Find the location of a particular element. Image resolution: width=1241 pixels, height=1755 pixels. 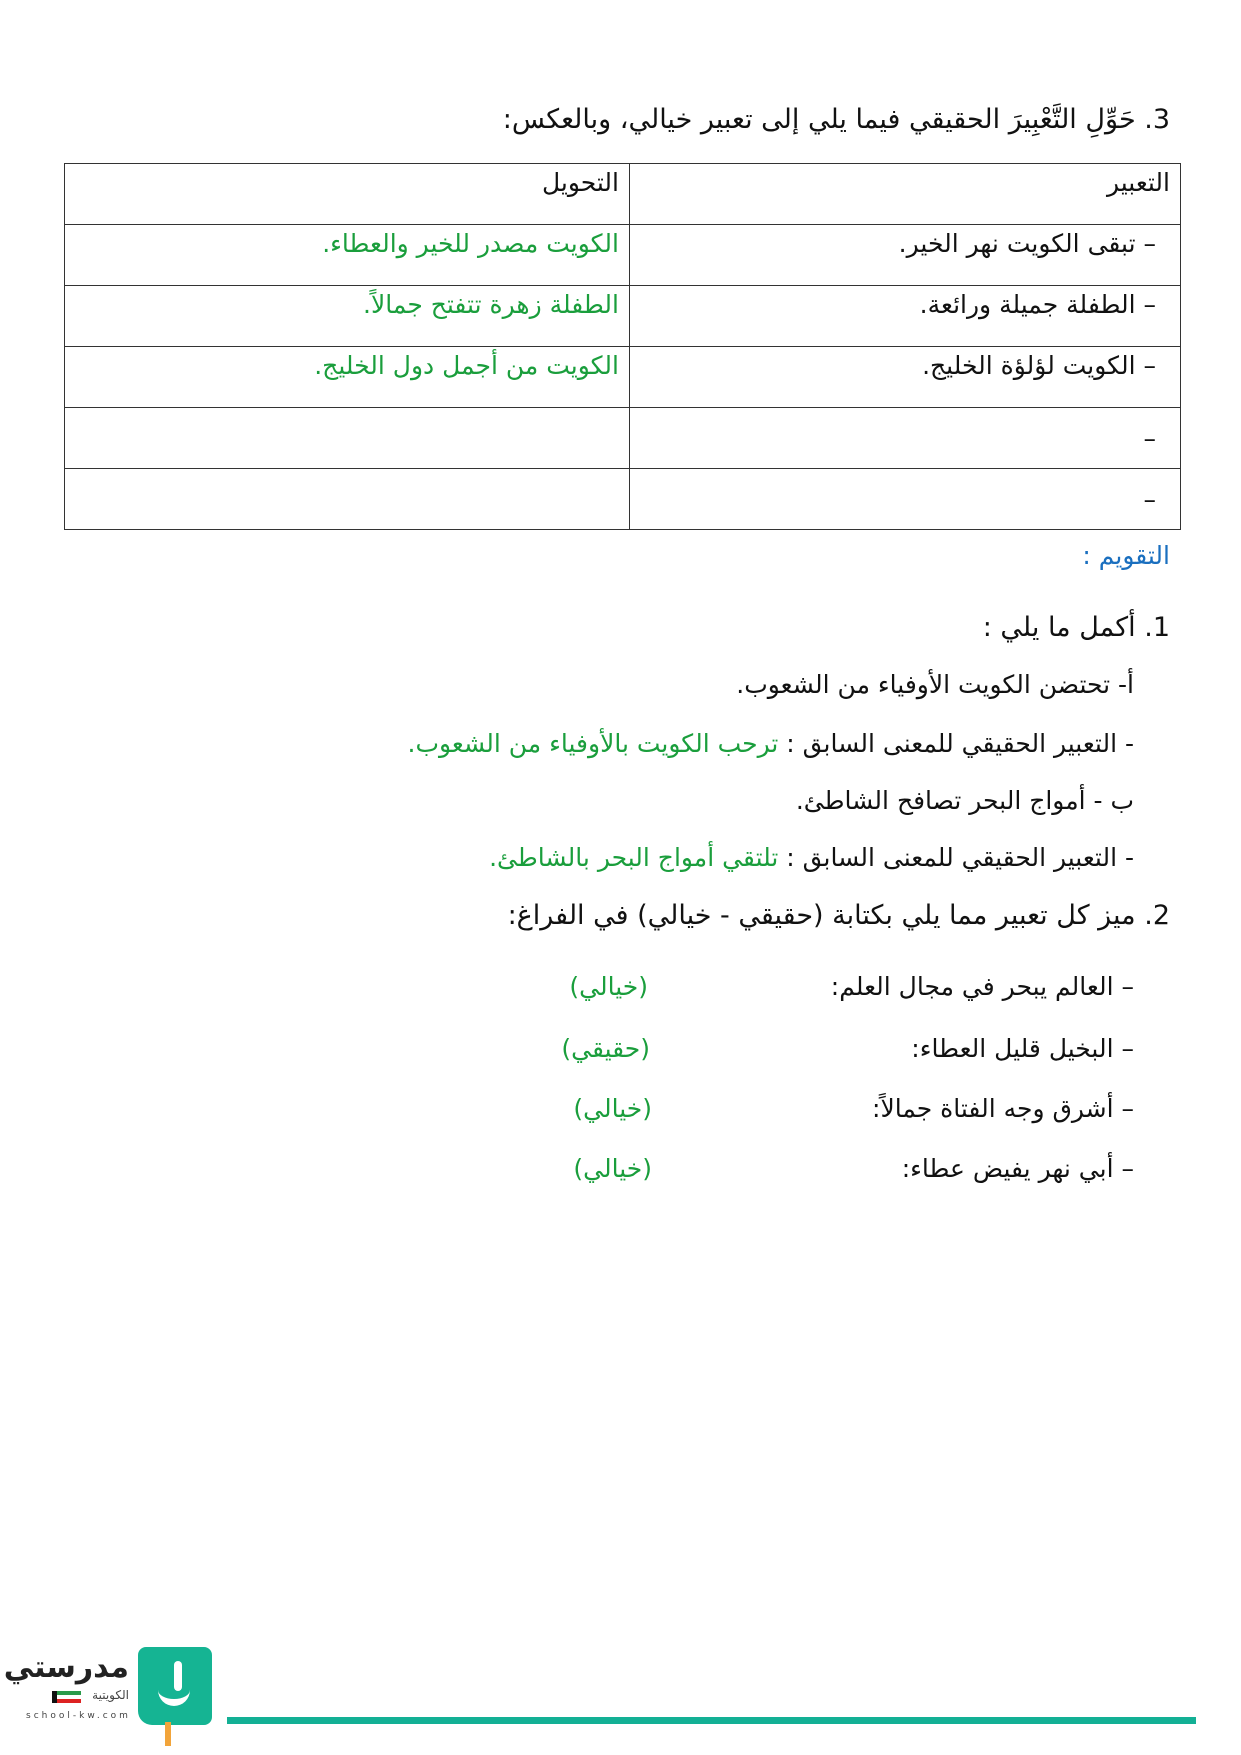

logo-text: مدرستي is located at coordinates (66, 1667).